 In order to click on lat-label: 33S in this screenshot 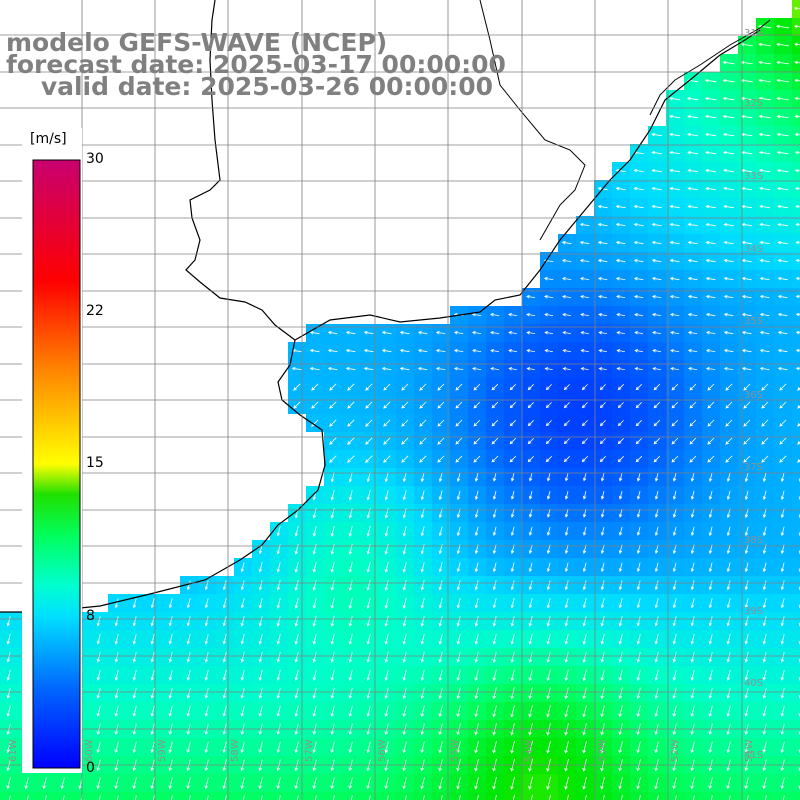, I will do `click(754, 176)`.